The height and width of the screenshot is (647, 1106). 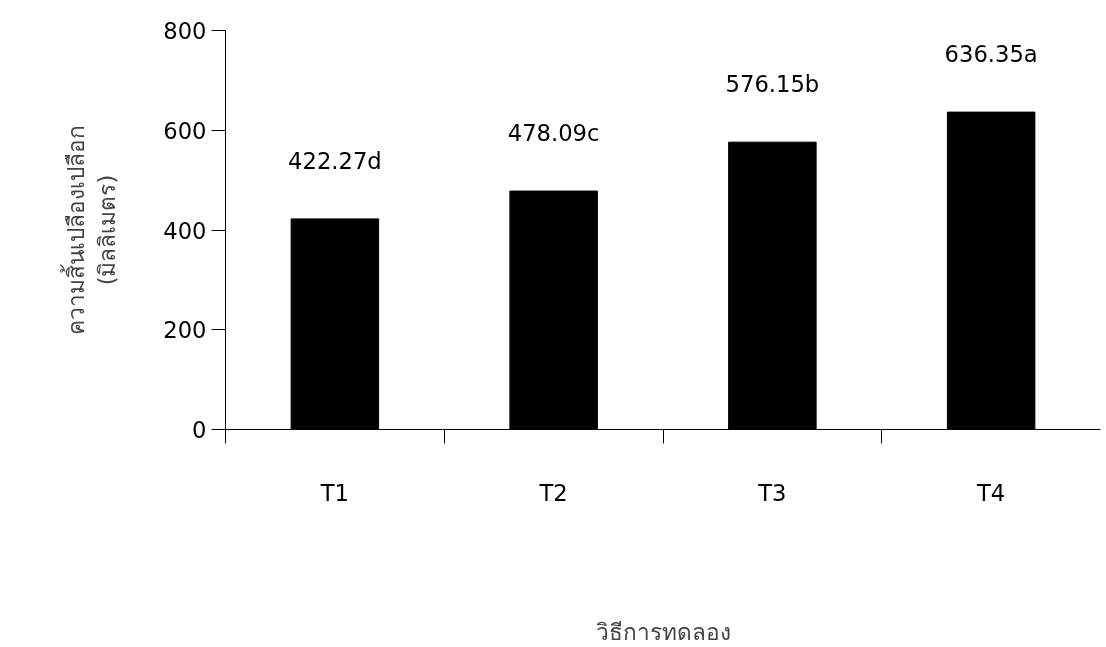 I want to click on data-label: 478.09c, so click(x=553, y=133).